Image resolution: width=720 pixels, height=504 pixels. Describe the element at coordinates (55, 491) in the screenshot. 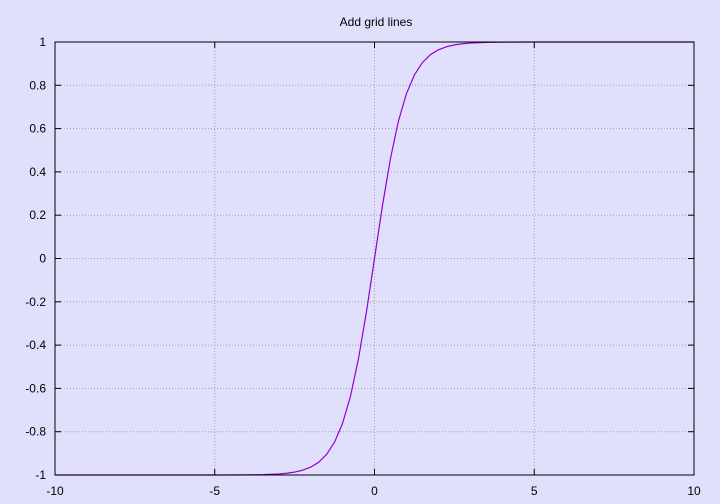

I see `x-tick-label: -10` at that location.